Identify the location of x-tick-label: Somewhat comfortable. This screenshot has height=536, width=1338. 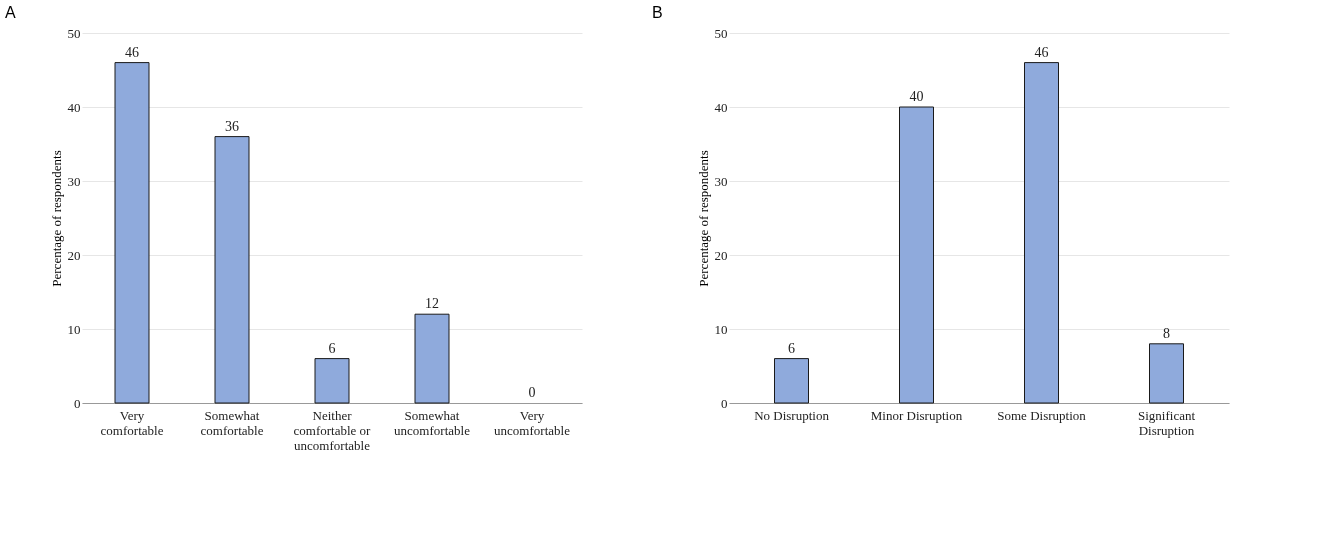
(232, 422).